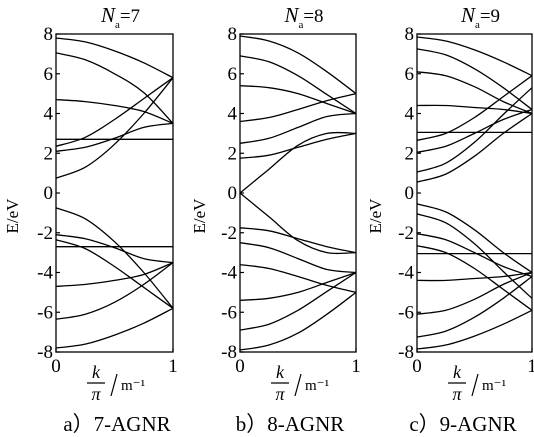 The width and height of the screenshot is (534, 437). I want to click on panel-title: Na=8, so click(303, 17).